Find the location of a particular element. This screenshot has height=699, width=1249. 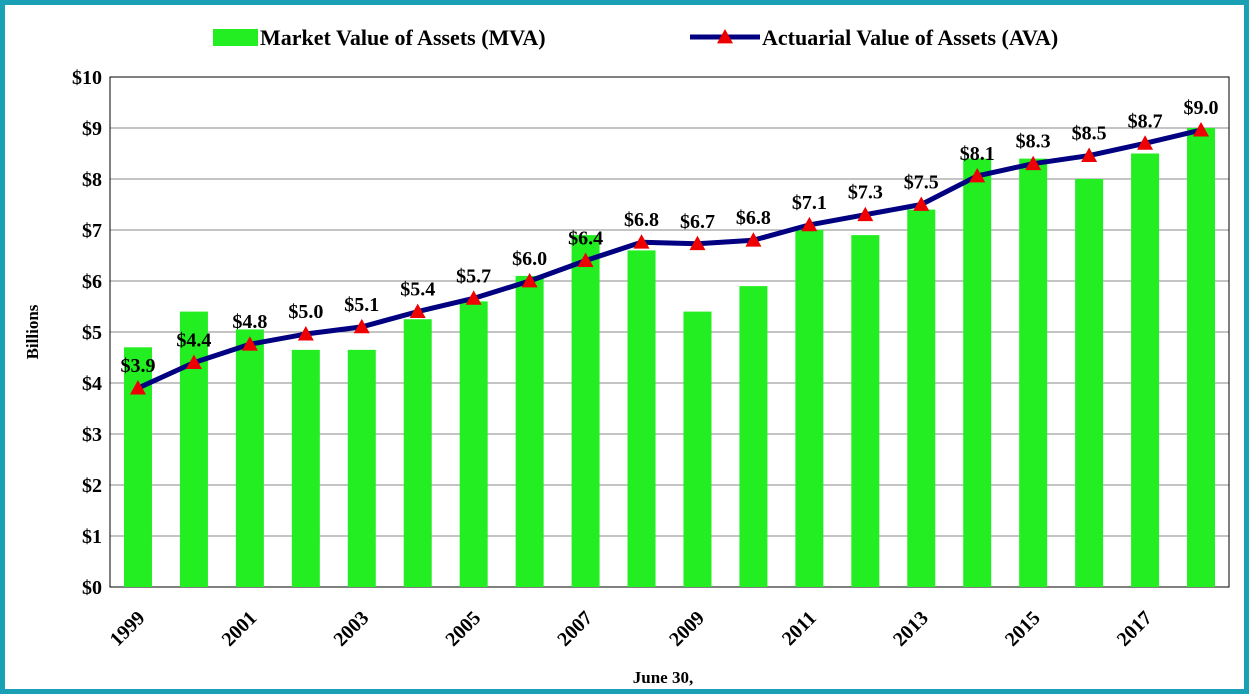

legend-swatch is located at coordinates (235, 37).